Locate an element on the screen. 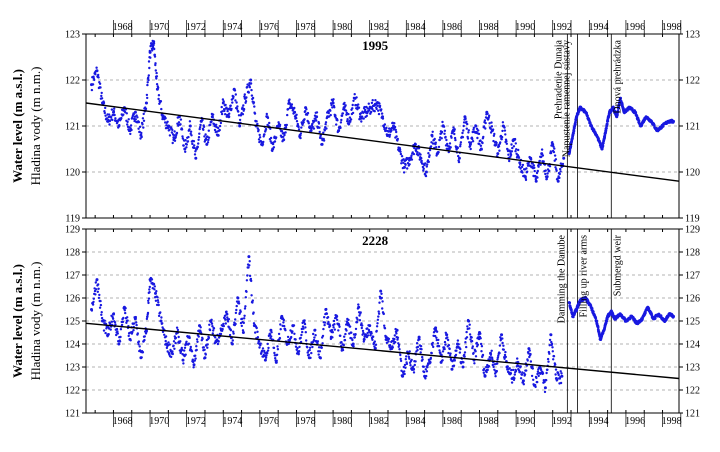  y-tick-label-left: 121 is located at coordinates (72, 414).